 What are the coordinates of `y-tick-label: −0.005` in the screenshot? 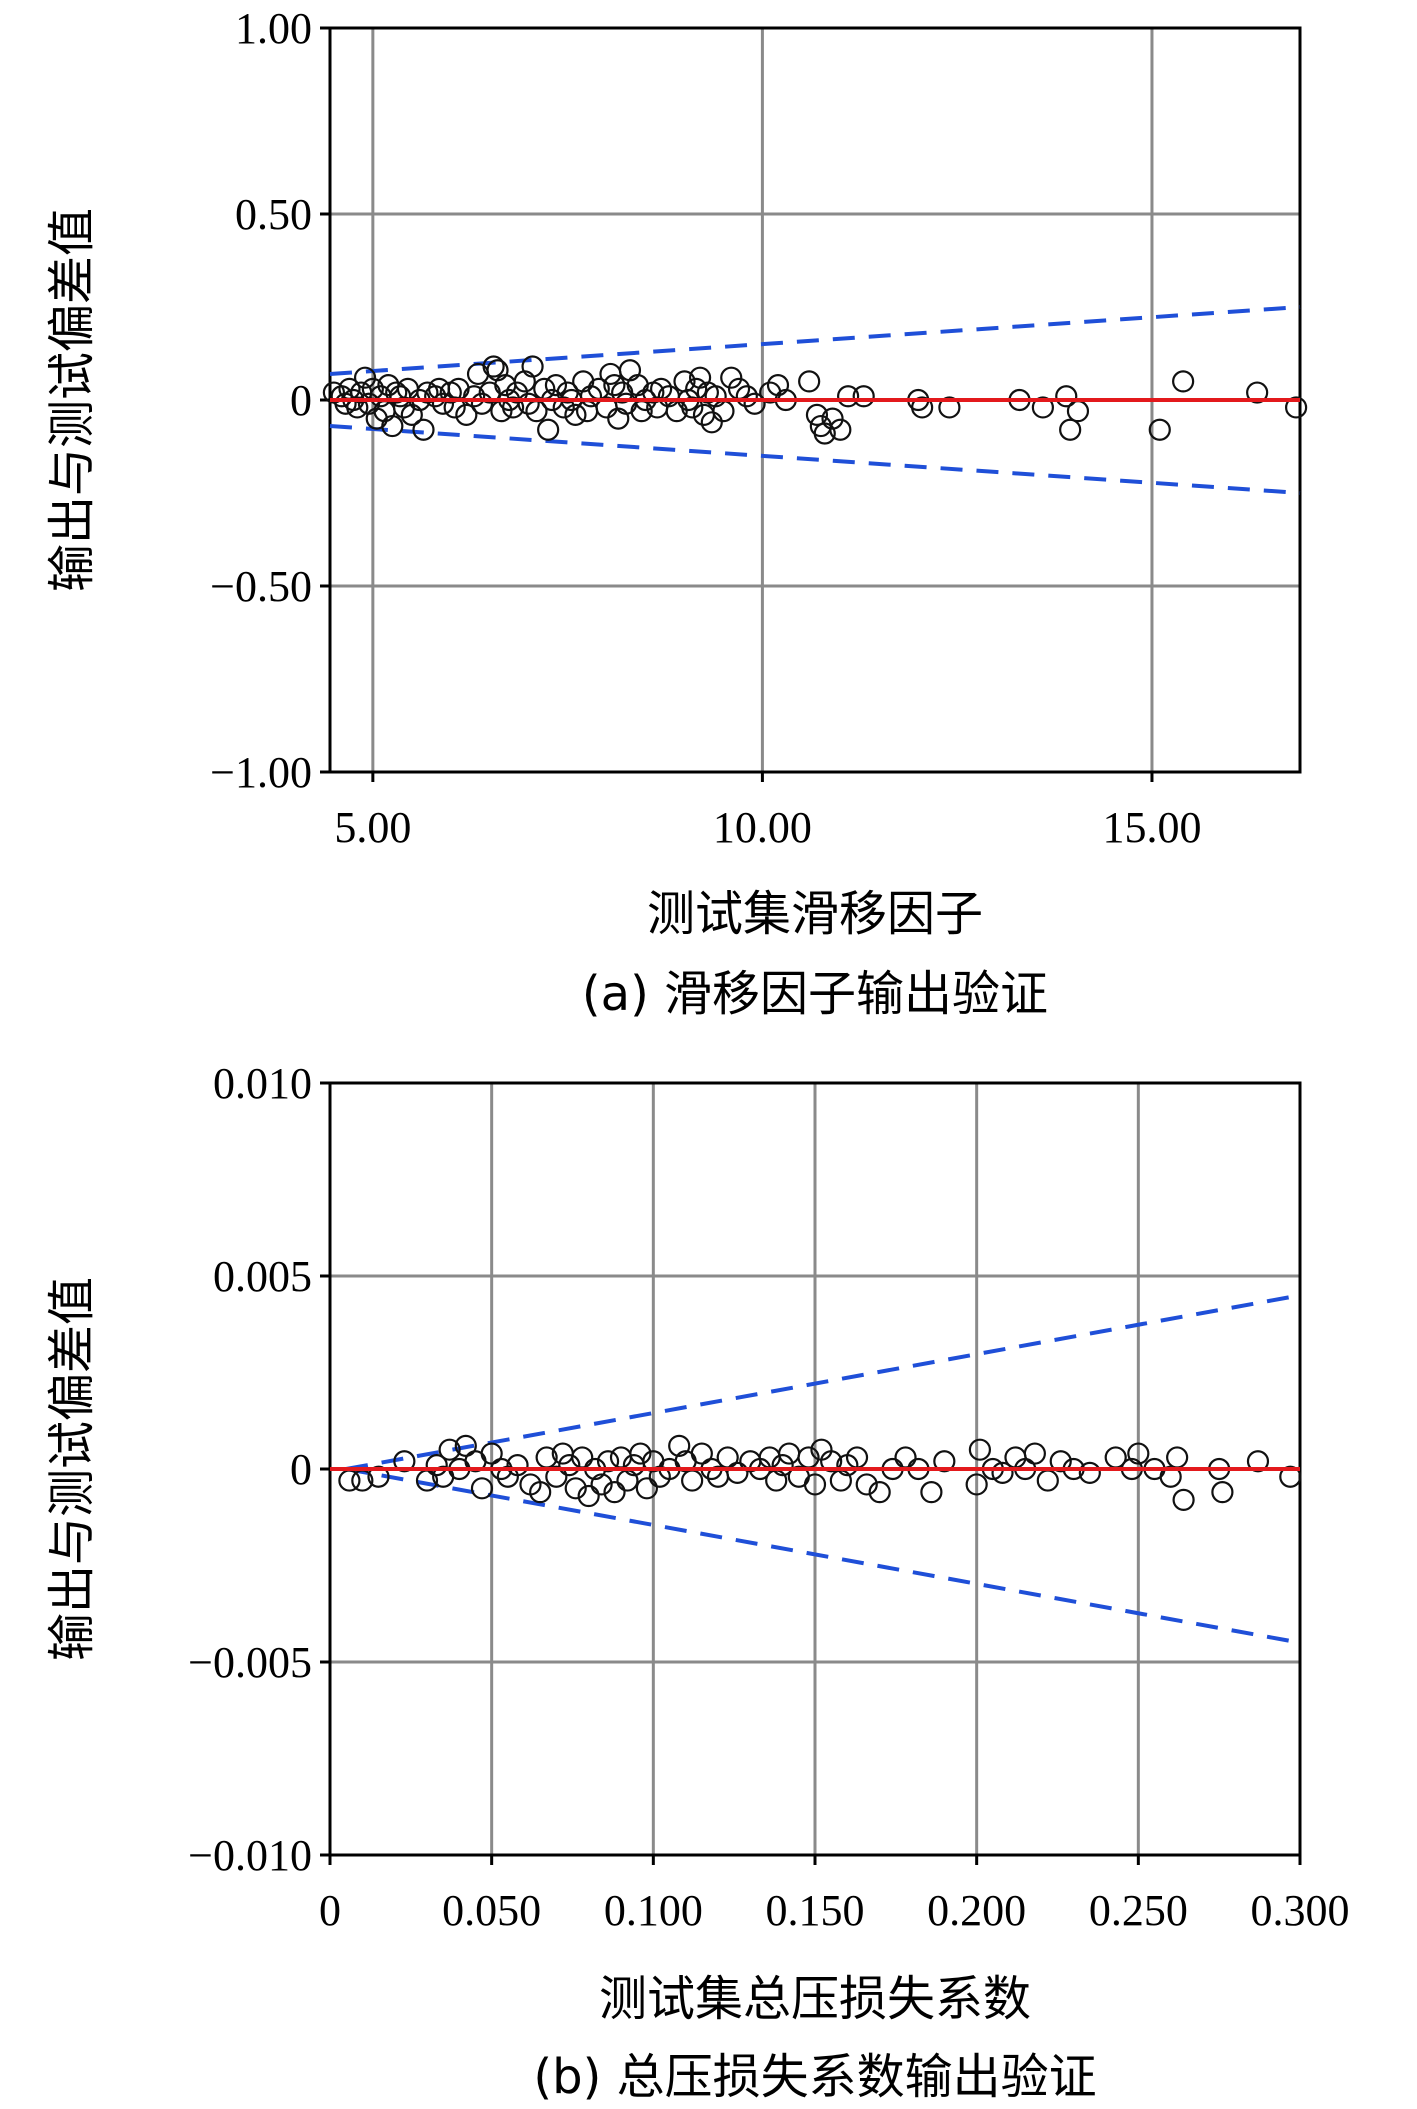 It's located at (250, 1662).